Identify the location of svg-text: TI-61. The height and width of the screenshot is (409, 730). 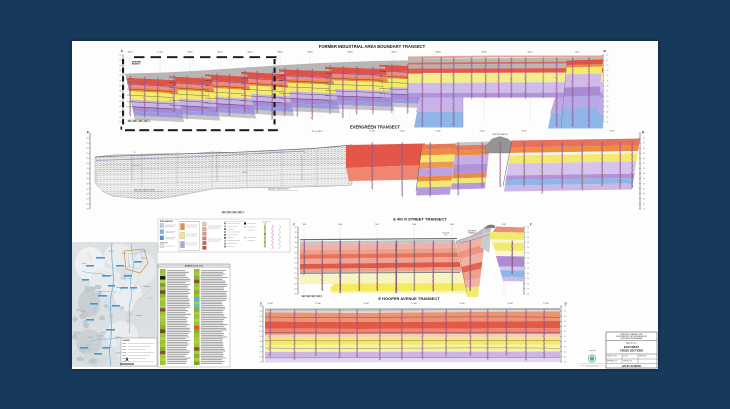
(377, 225).